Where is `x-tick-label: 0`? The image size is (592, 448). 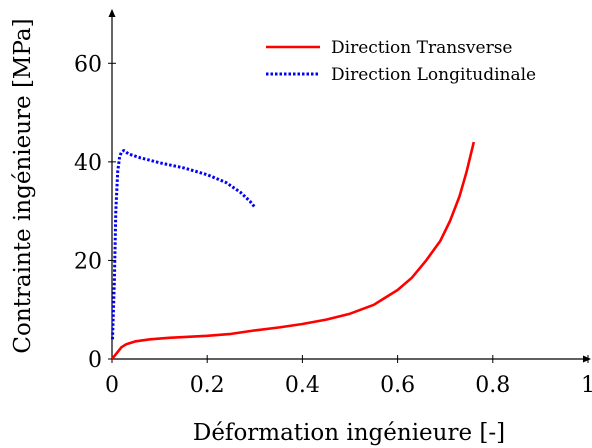
x-tick-label: 0 is located at coordinates (112, 385).